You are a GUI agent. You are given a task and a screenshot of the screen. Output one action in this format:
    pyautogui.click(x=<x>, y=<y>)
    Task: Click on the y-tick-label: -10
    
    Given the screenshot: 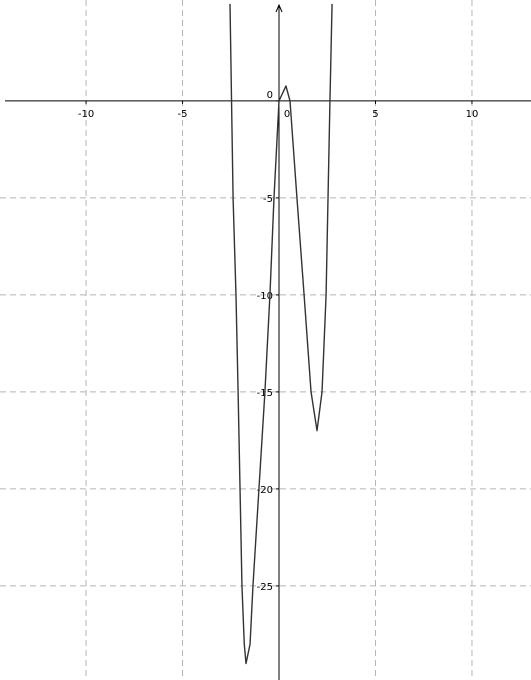 What is the action you would take?
    pyautogui.click(x=265, y=296)
    